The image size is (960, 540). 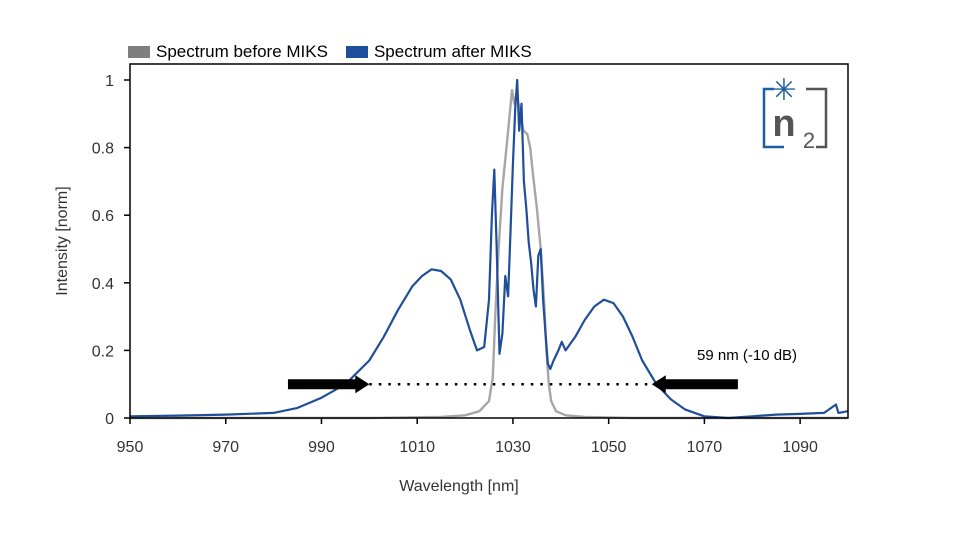 What do you see at coordinates (109, 419) in the screenshot?
I see `y-tick-label: 0` at bounding box center [109, 419].